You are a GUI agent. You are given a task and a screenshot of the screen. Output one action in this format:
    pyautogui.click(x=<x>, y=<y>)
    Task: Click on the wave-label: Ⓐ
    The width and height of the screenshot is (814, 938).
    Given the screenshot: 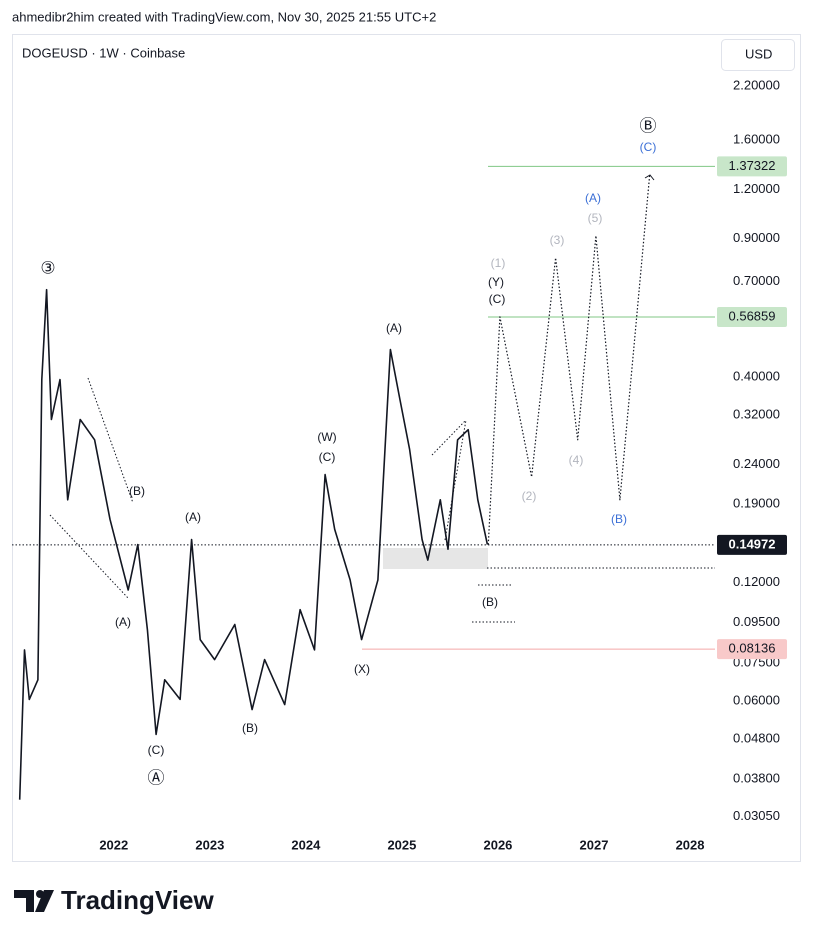 What is the action you would take?
    pyautogui.click(x=156, y=777)
    